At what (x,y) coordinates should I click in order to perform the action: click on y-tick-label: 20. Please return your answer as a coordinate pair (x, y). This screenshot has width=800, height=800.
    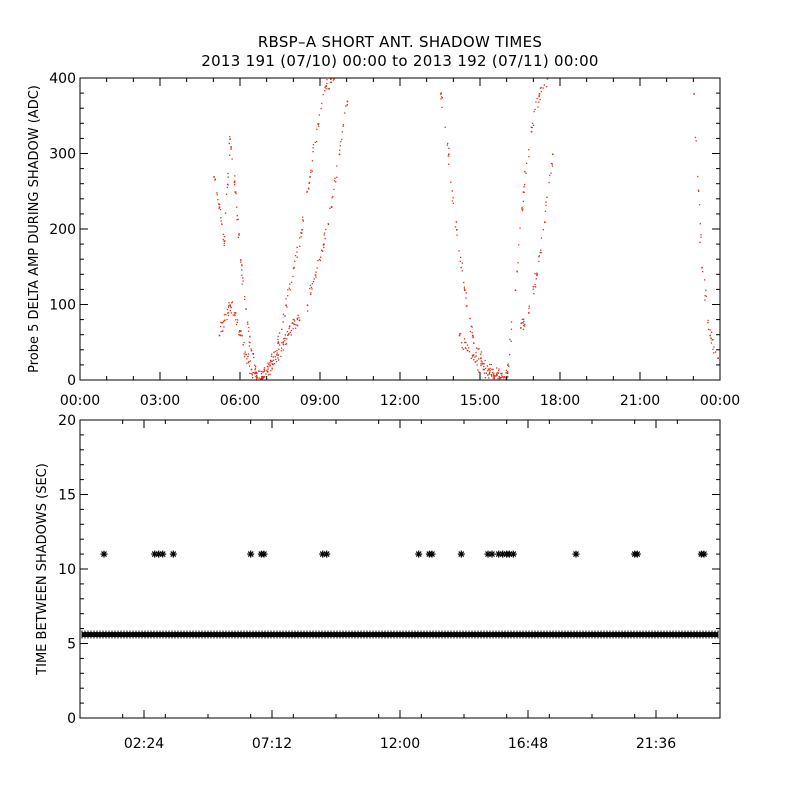
    Looking at the image, I should click on (67, 421).